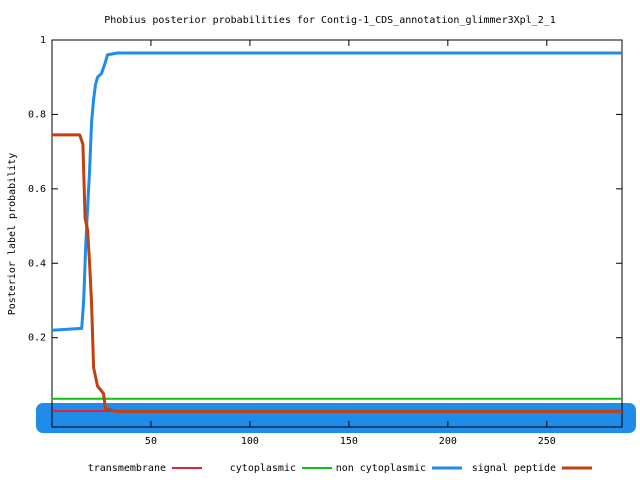 The image size is (640, 480). Describe the element at coordinates (514, 468) in the screenshot. I see `legend-label: signal peptide` at that location.